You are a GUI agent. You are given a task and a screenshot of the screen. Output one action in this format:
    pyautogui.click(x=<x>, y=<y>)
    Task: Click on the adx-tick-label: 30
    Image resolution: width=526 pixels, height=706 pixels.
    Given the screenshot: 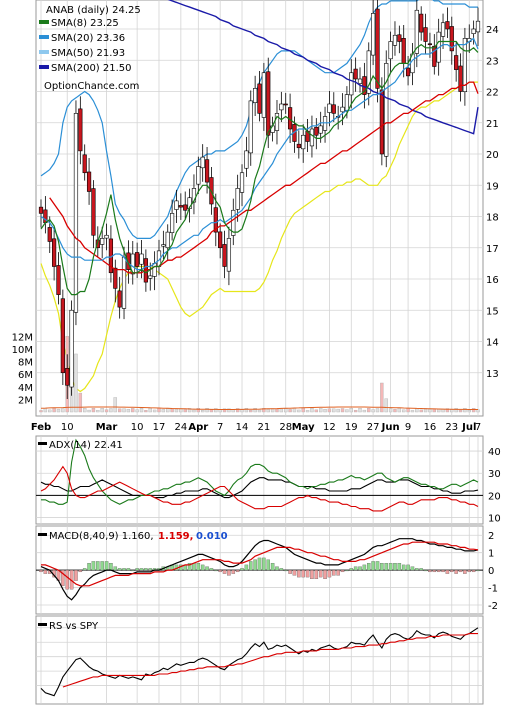 What is the action you would take?
    pyautogui.click(x=494, y=474)
    